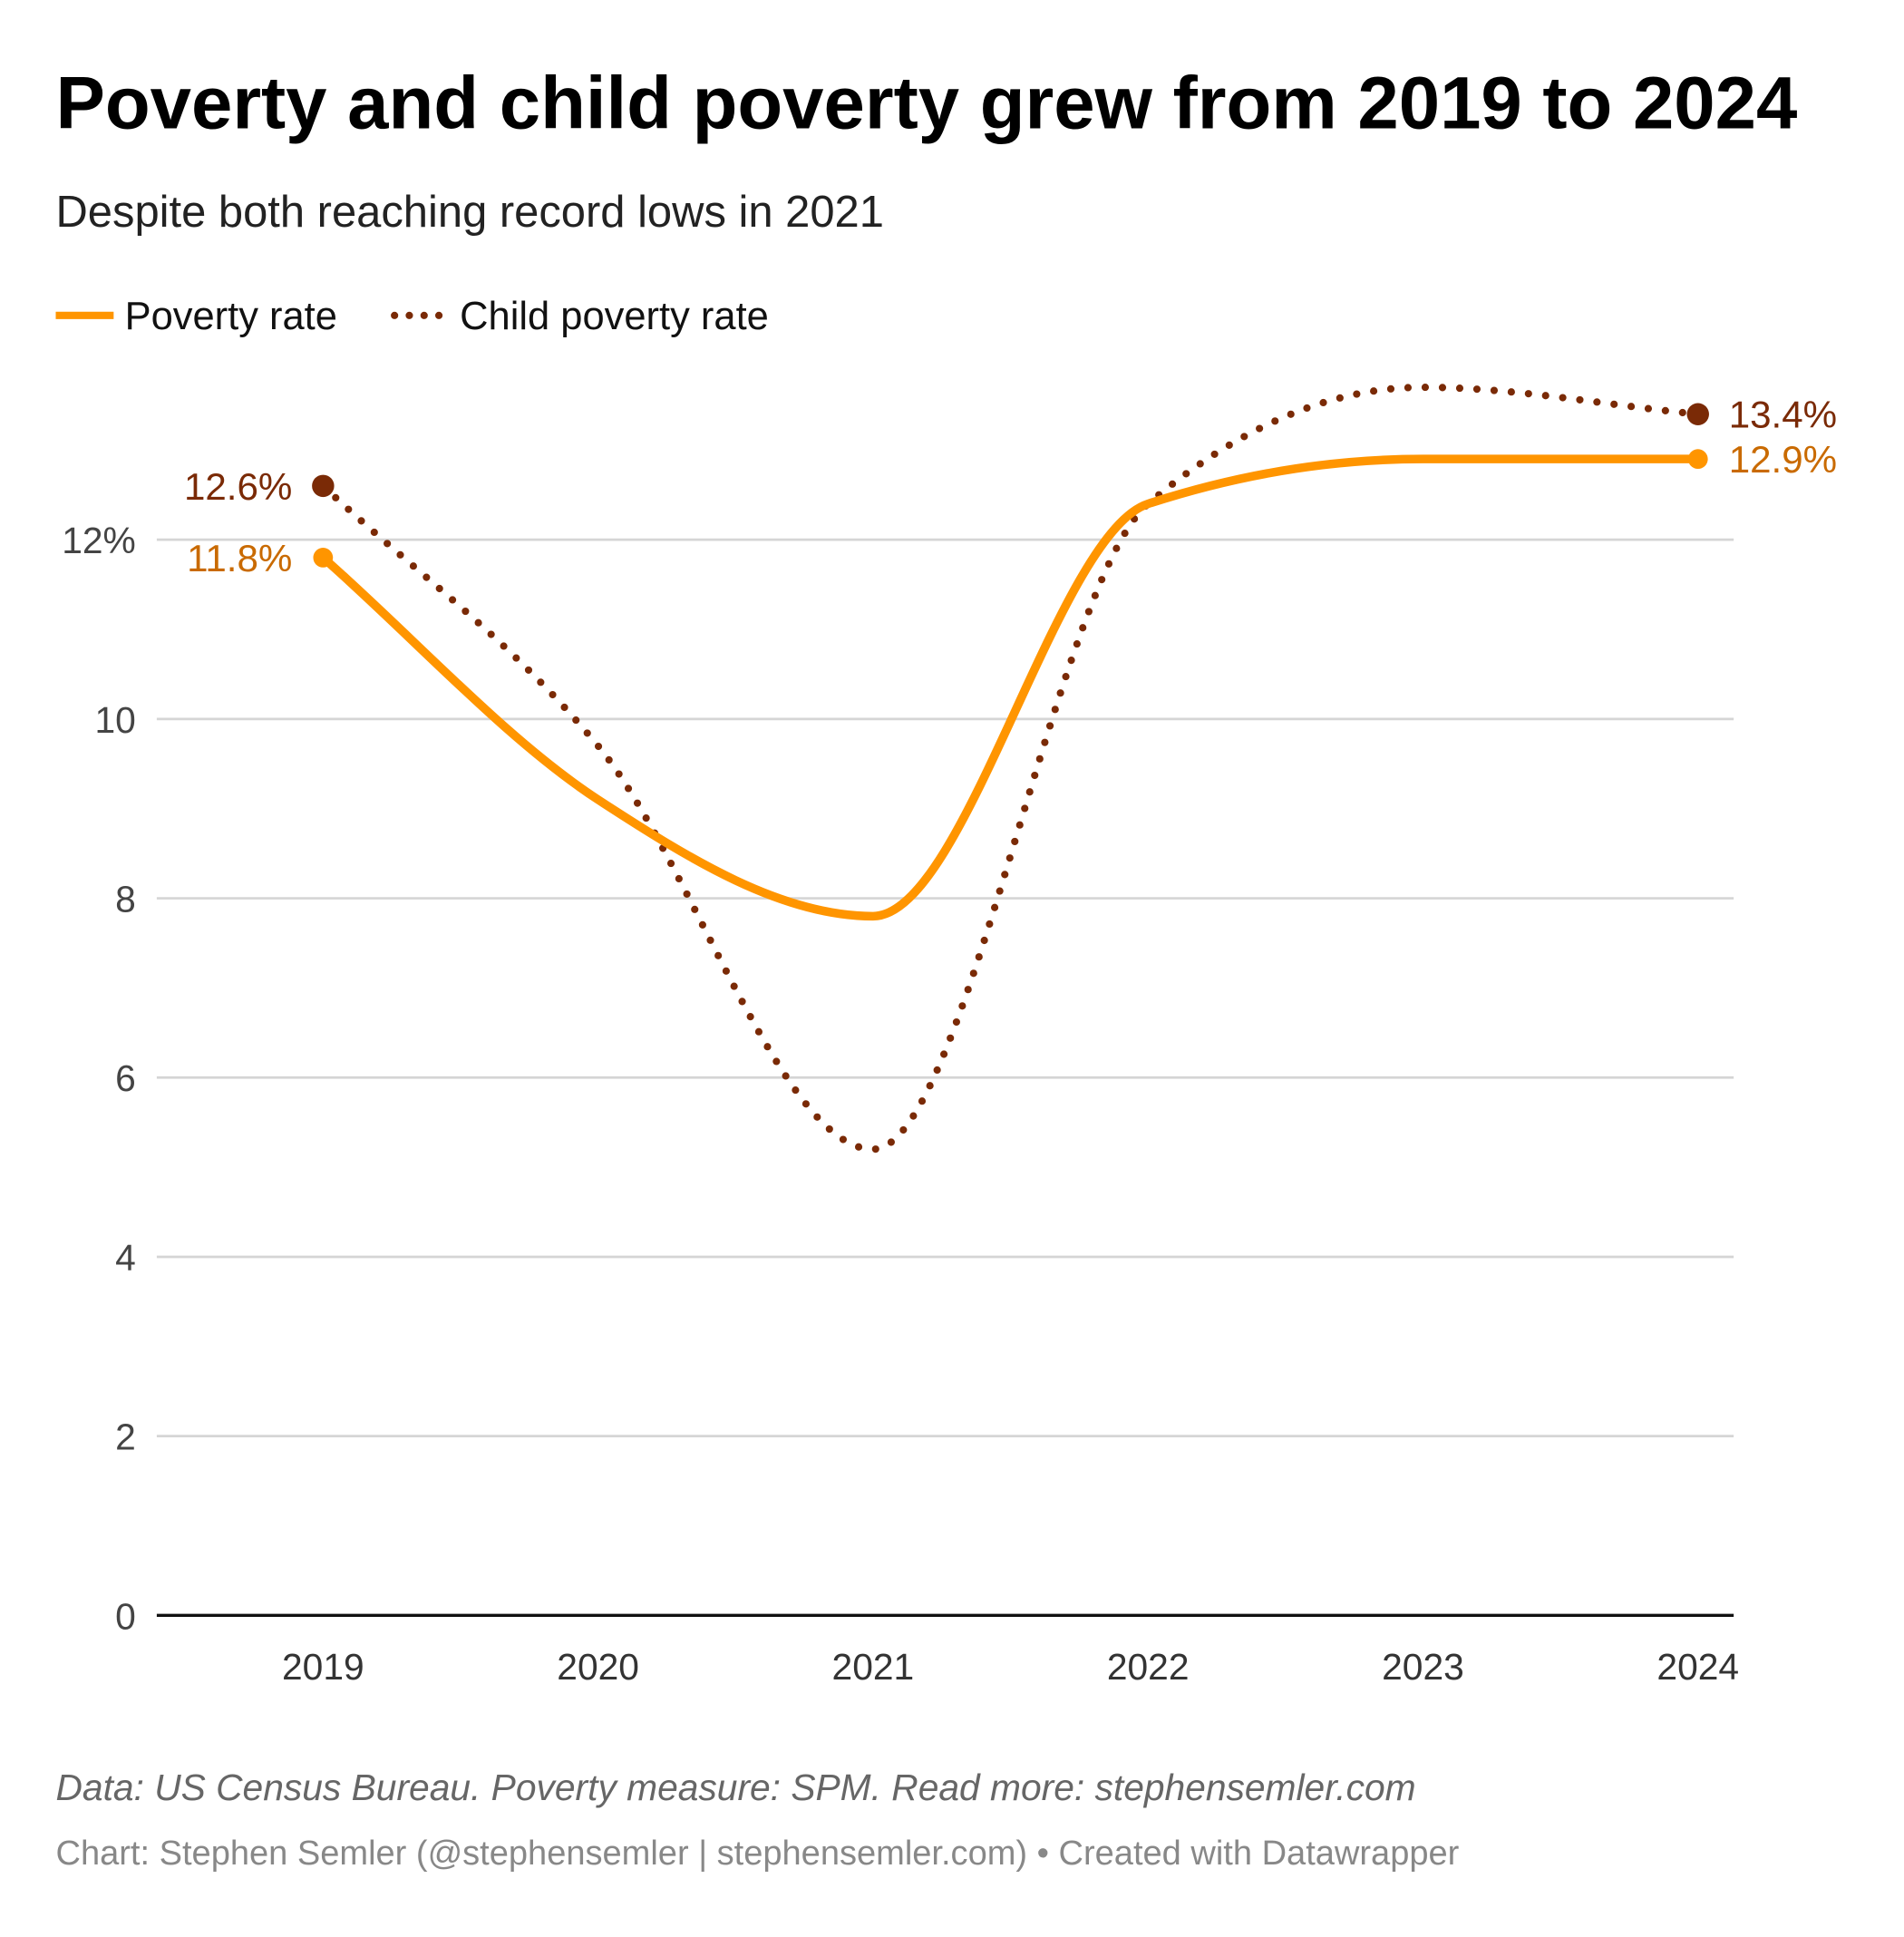 This screenshot has height=1937, width=1904. Describe the element at coordinates (126, 1616) in the screenshot. I see `y-tick-label: 0` at that location.